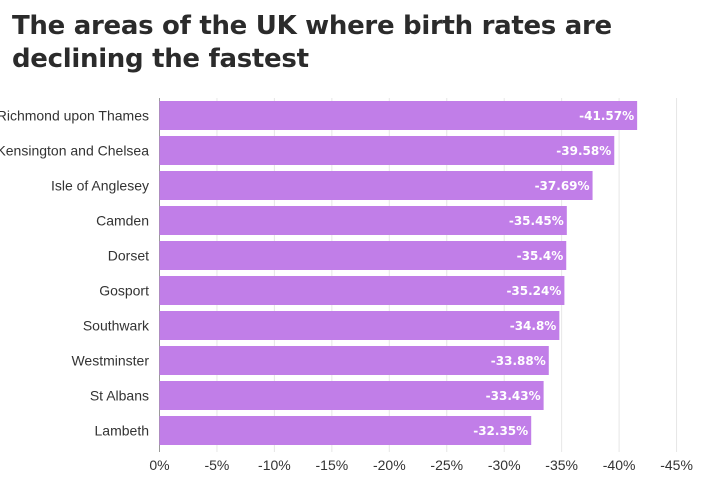 The image size is (706, 486). What do you see at coordinates (128, 256) in the screenshot?
I see `category-label: Dorset` at bounding box center [128, 256].